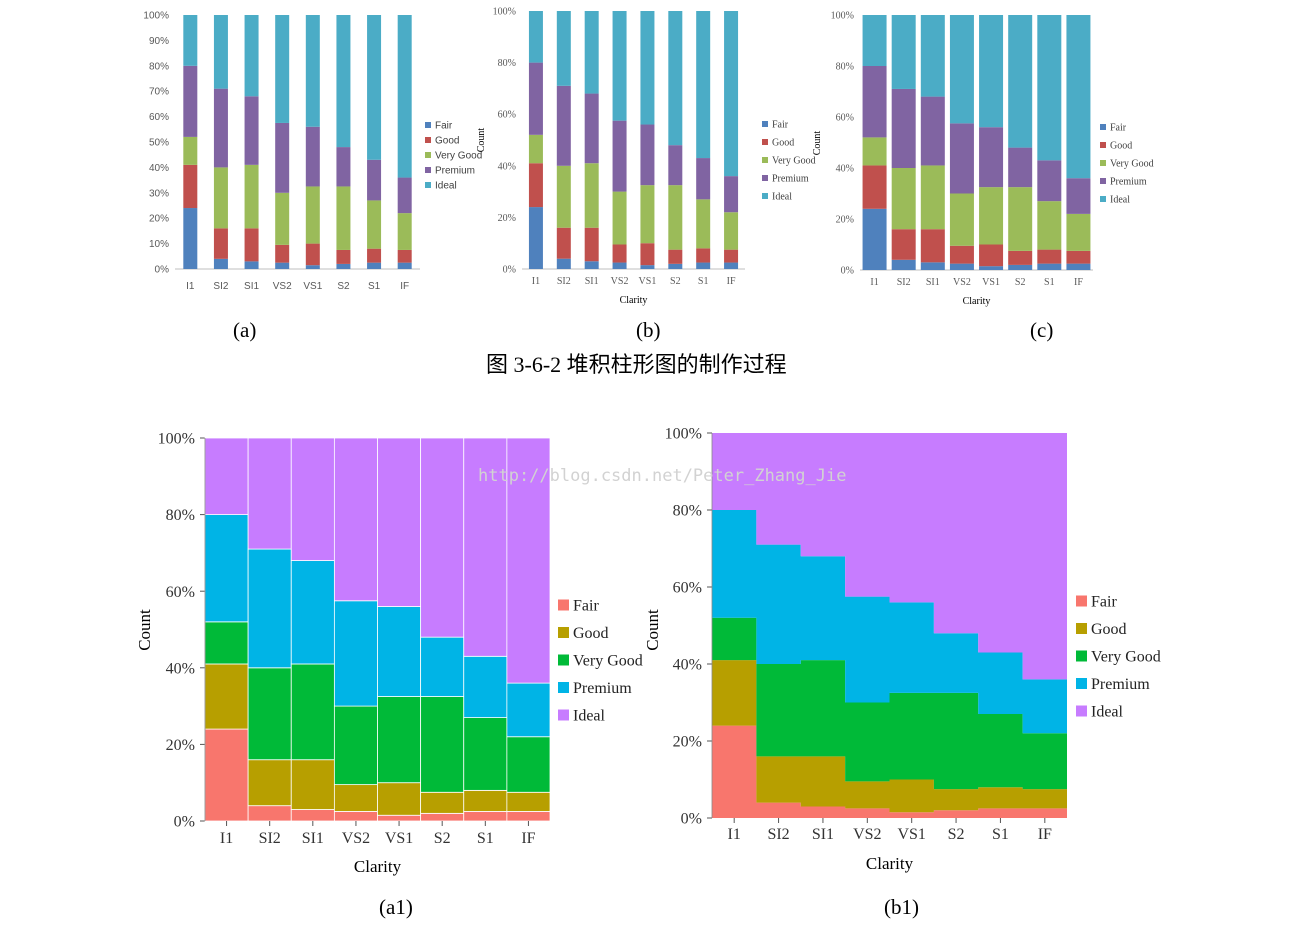 Image resolution: width=1296 pixels, height=929 pixels. I want to click on area-ideal, so click(889, 556).